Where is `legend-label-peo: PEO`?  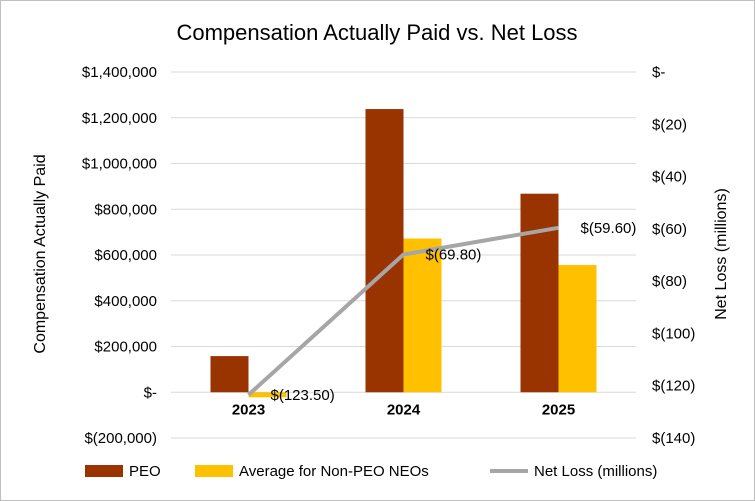
legend-label-peo: PEO is located at coordinates (145, 471).